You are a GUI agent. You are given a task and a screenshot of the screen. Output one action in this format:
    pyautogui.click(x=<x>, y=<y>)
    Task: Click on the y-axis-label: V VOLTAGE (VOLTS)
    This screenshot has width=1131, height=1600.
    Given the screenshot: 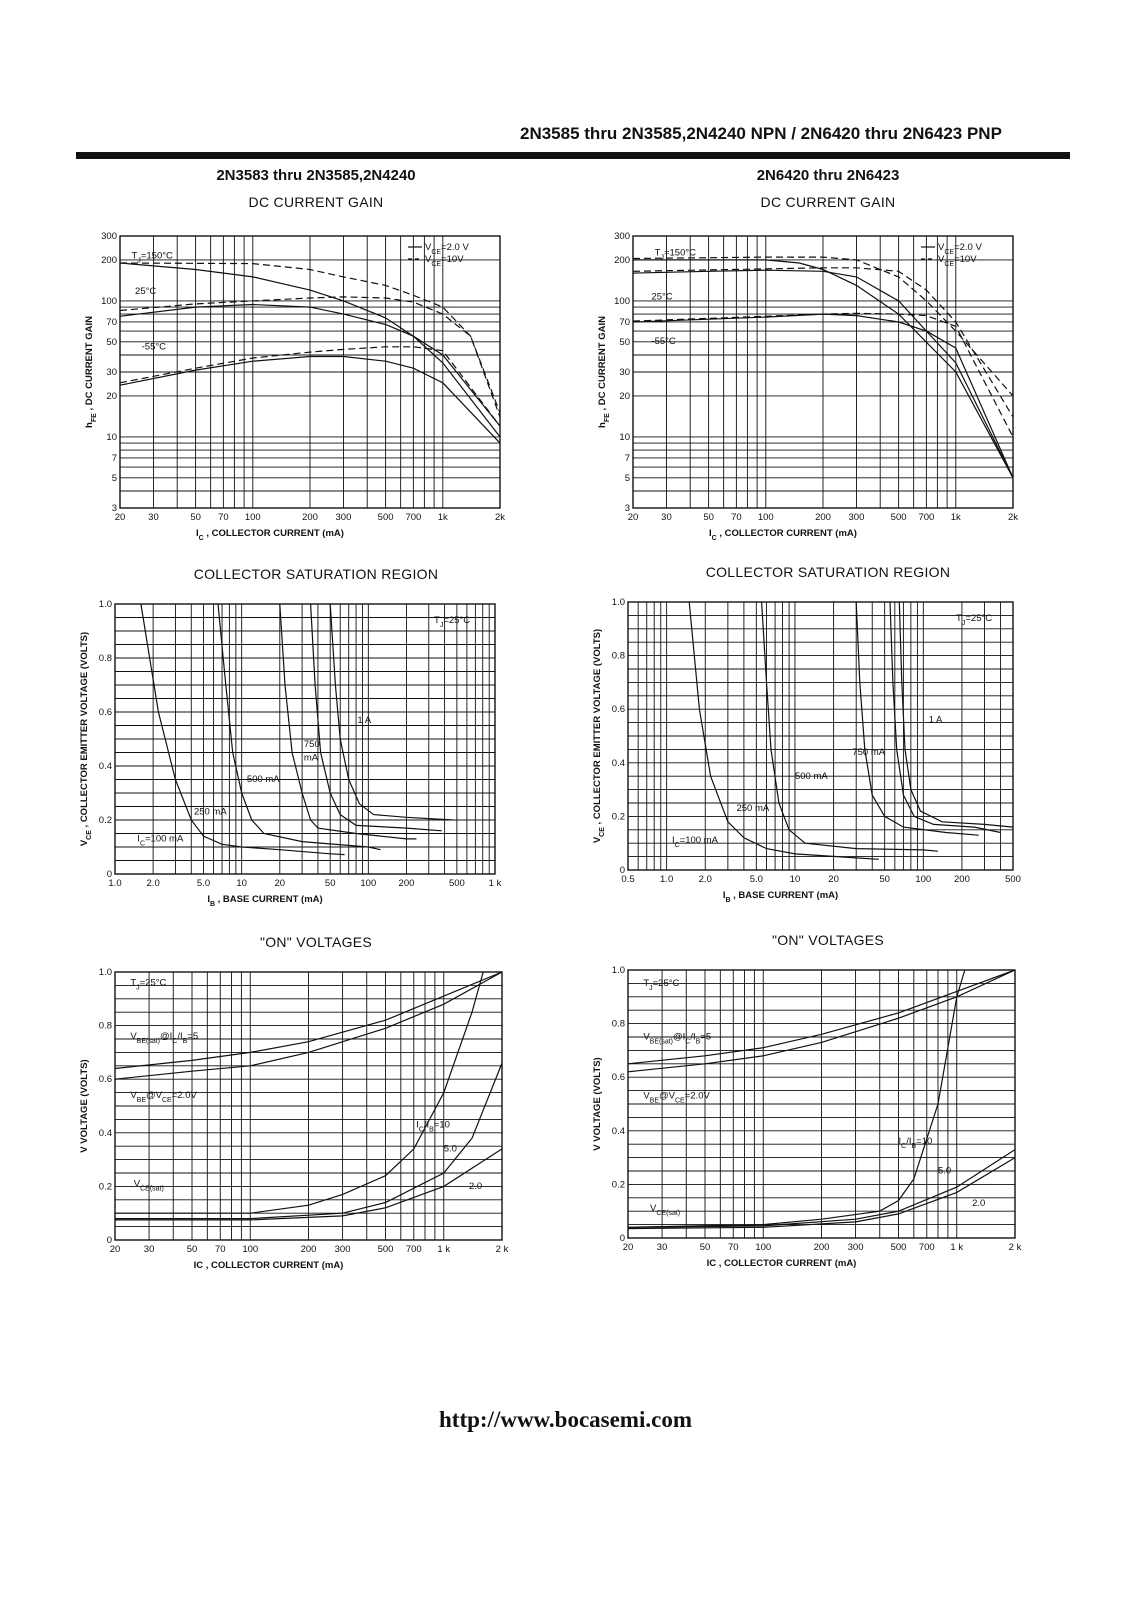 What is the action you would take?
    pyautogui.click(x=597, y=1103)
    